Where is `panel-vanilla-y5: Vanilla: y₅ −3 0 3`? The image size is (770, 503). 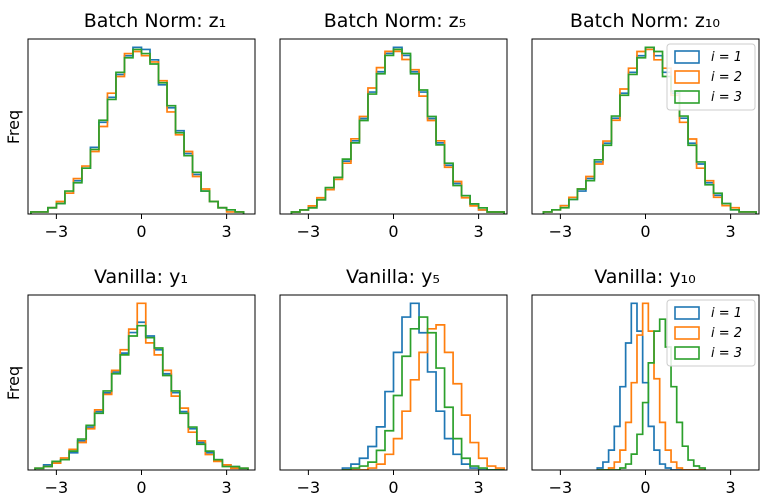
panel-vanilla-y5: Vanilla: y₅ −3 0 3 is located at coordinates (393, 381).